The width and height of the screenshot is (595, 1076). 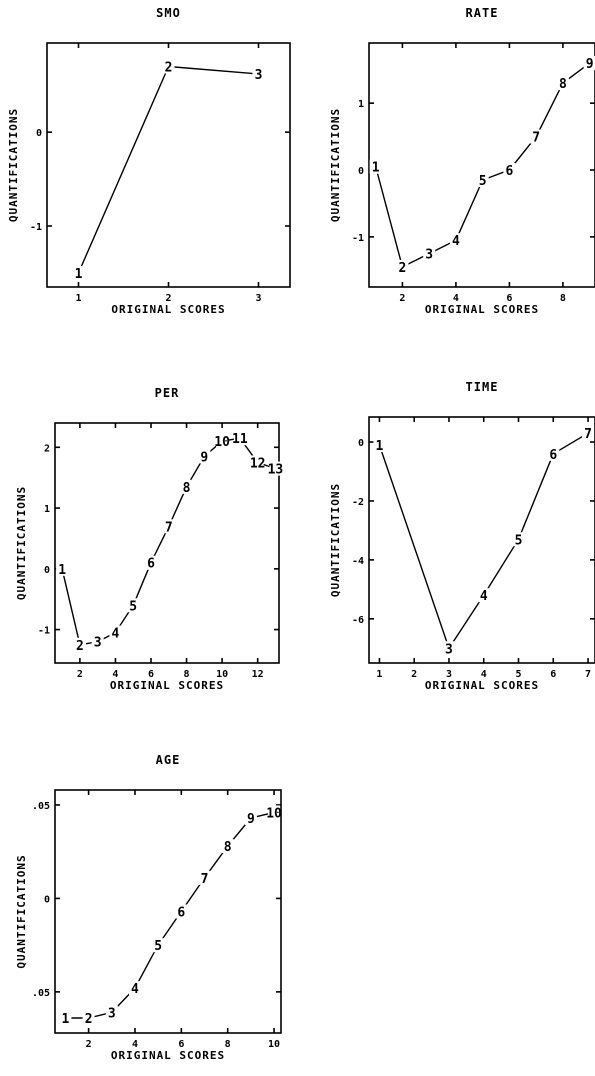 I want to click on chart-title: AGE, so click(x=168, y=760).